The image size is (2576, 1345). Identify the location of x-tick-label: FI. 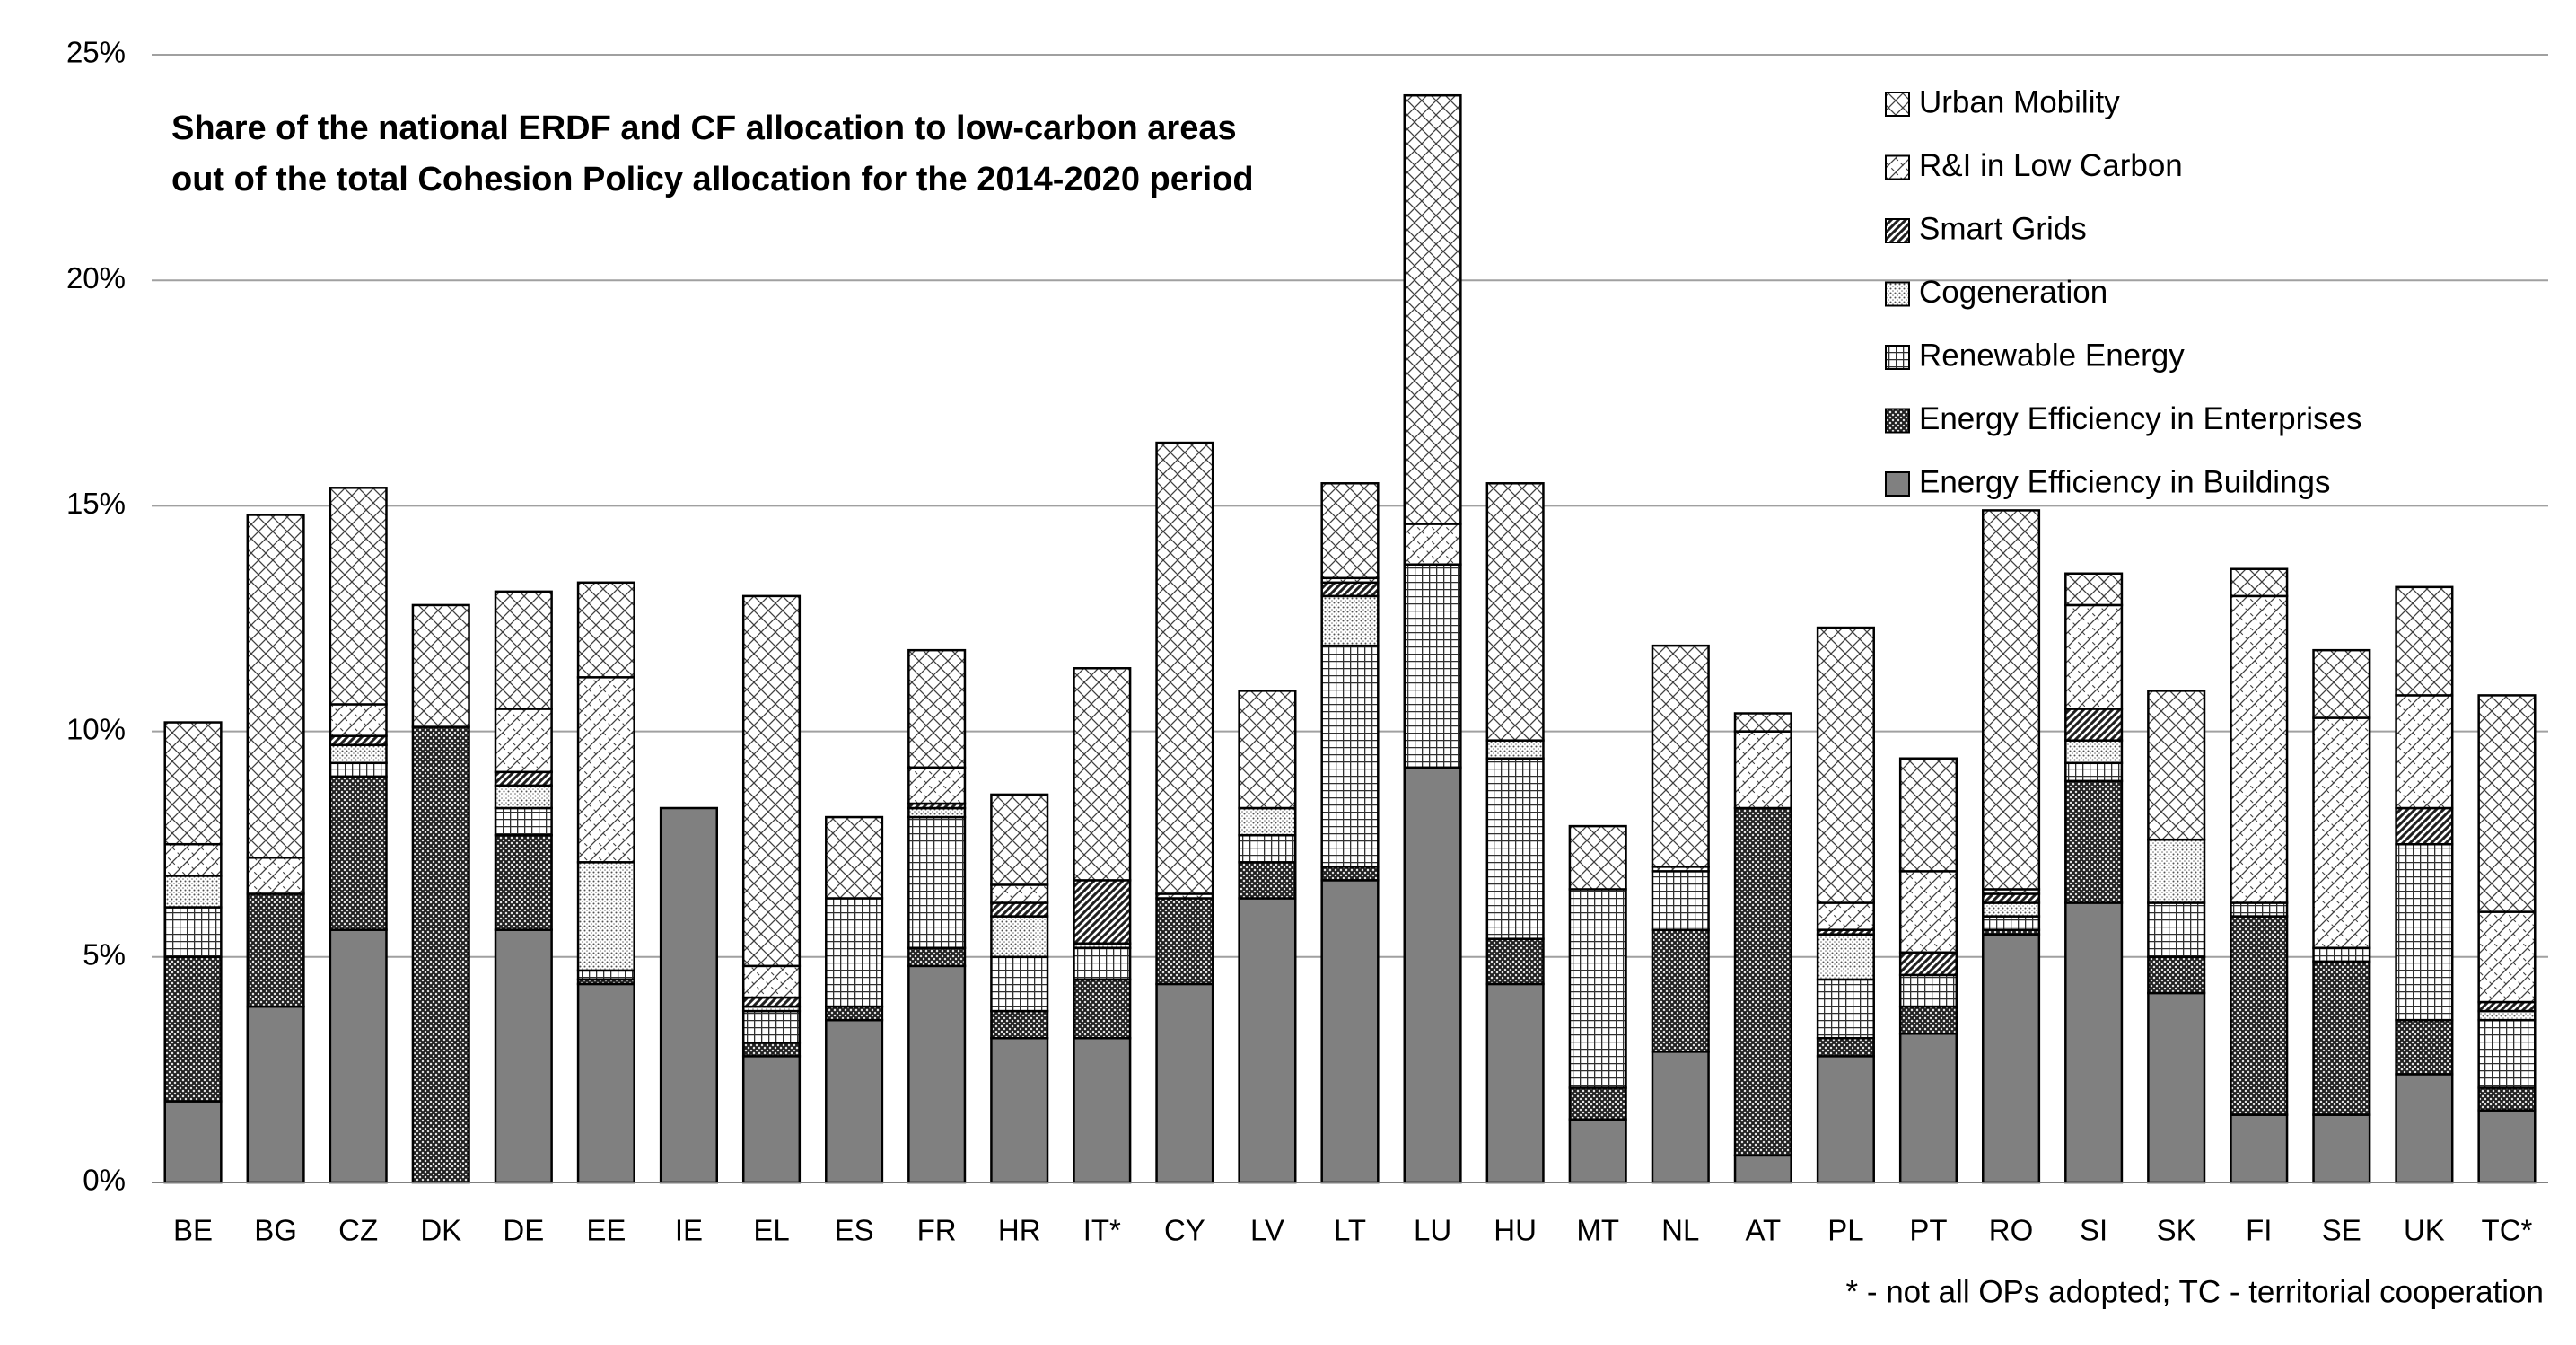
(2259, 1230).